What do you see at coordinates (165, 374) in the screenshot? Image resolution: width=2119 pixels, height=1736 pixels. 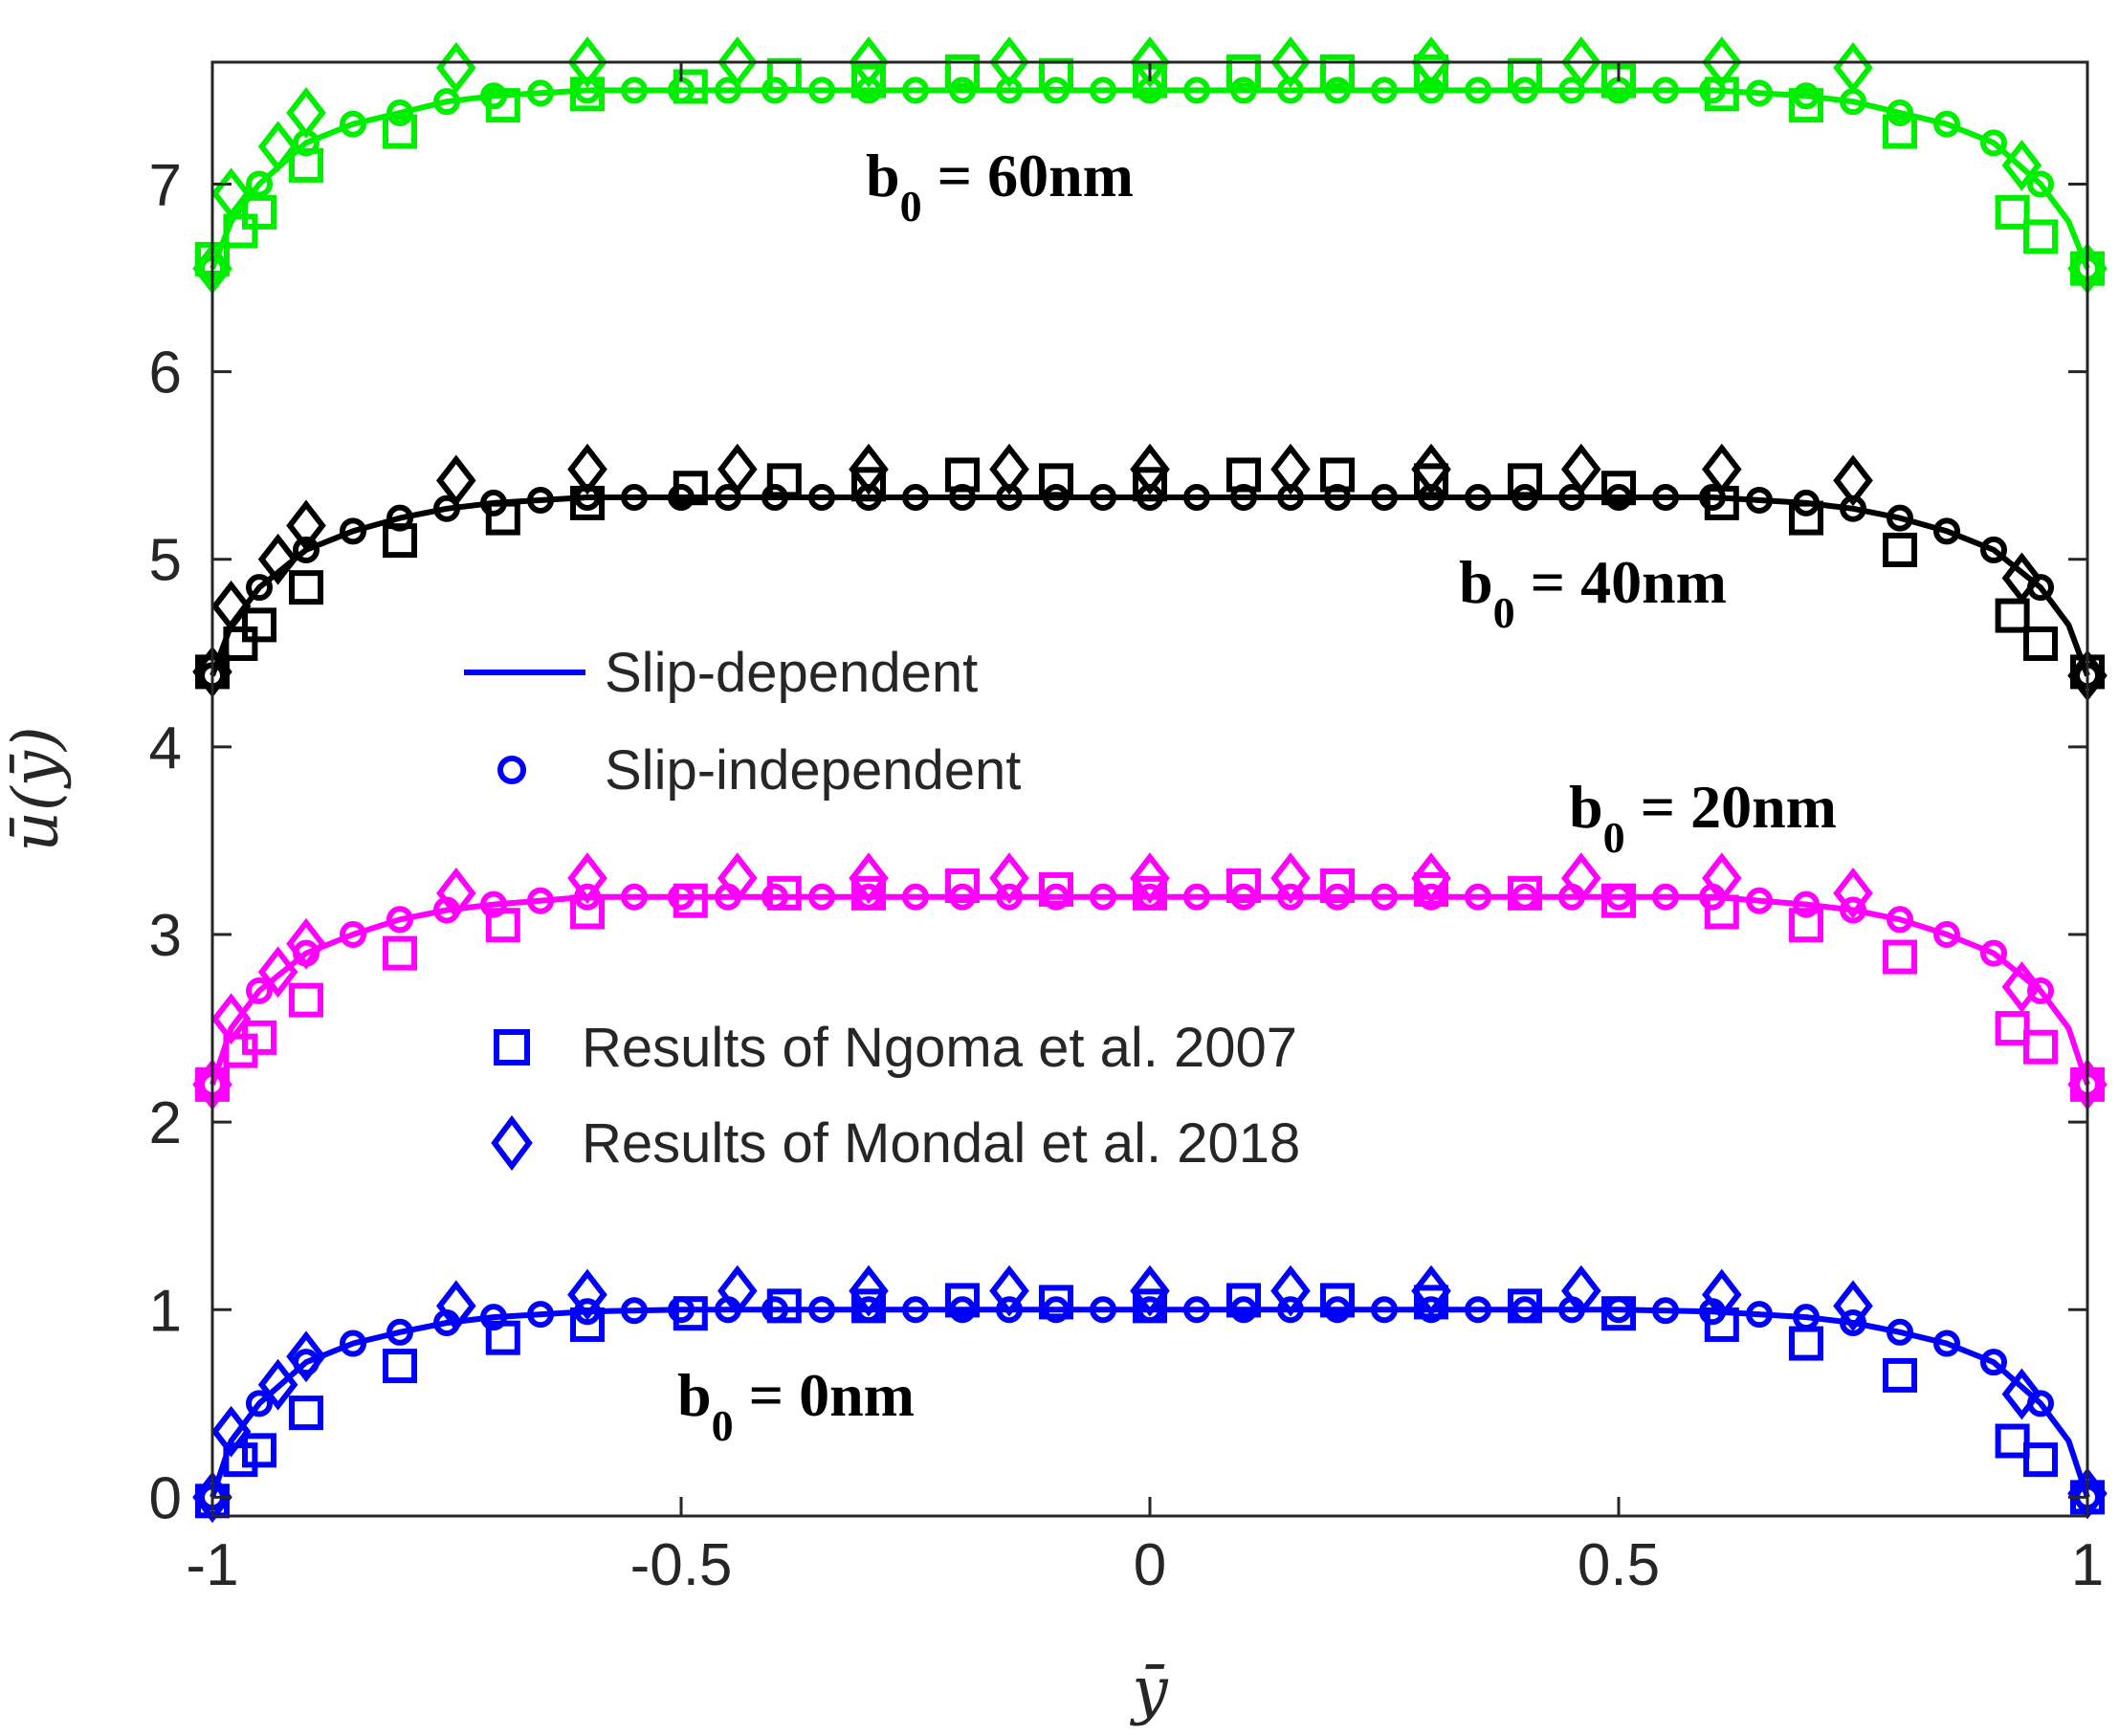 I see `y-tick-label: 6` at bounding box center [165, 374].